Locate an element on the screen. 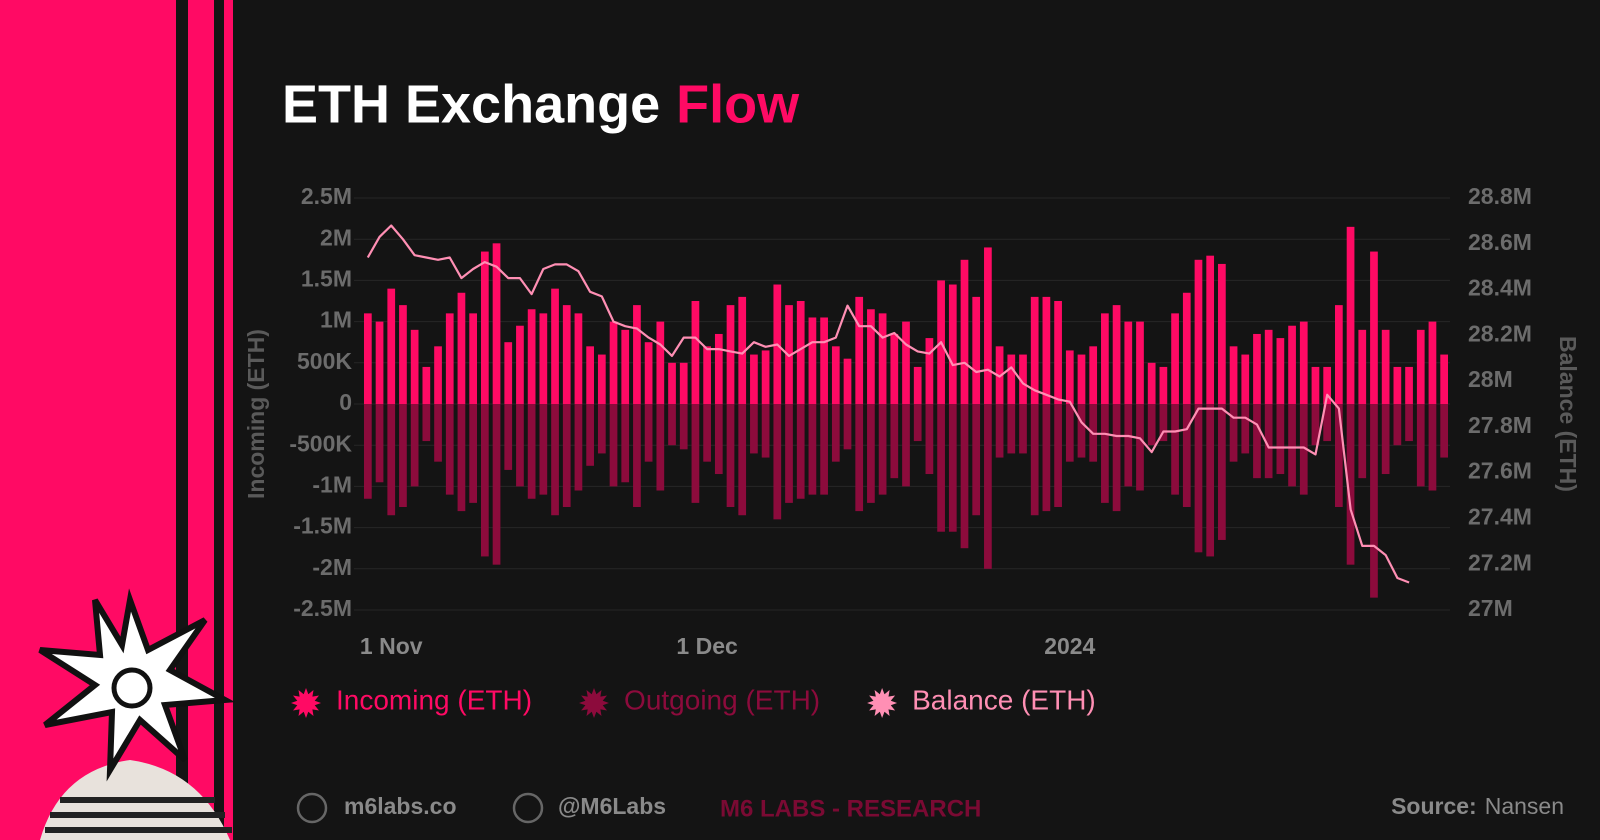 Image resolution: width=1600 pixels, height=840 pixels. y2-tick-label: 28.6M is located at coordinates (1500, 242).